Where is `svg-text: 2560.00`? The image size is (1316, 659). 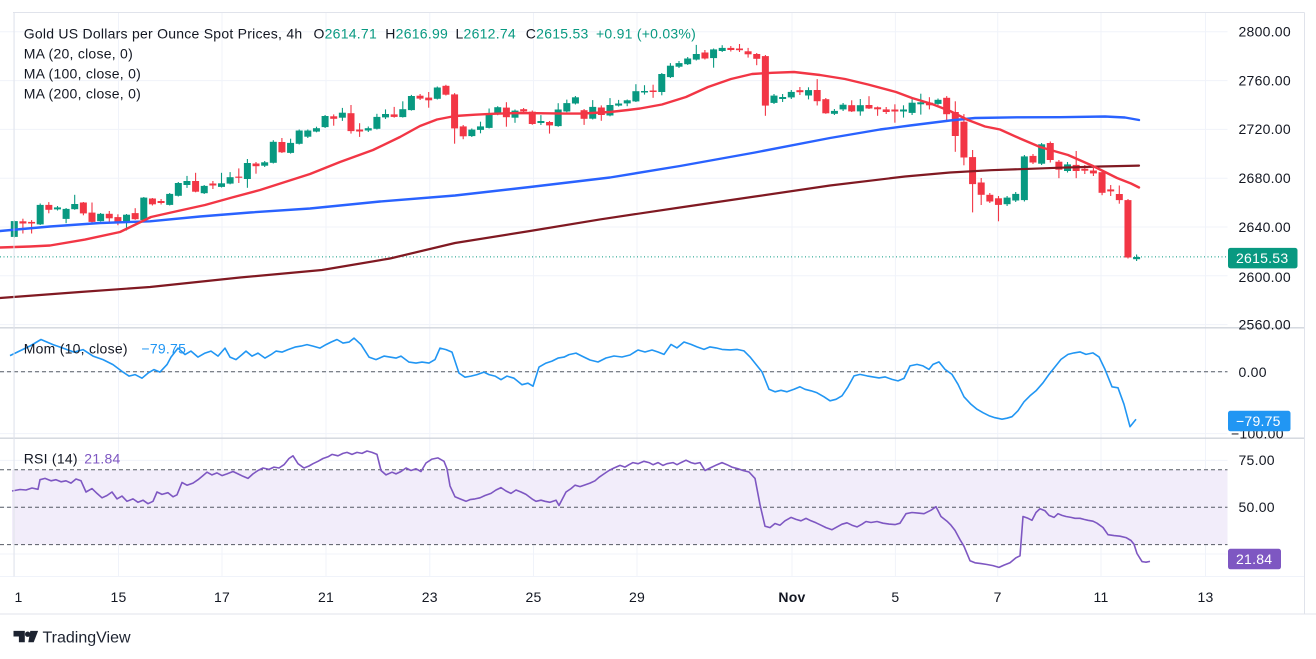
svg-text: 2560.00 is located at coordinates (1265, 324).